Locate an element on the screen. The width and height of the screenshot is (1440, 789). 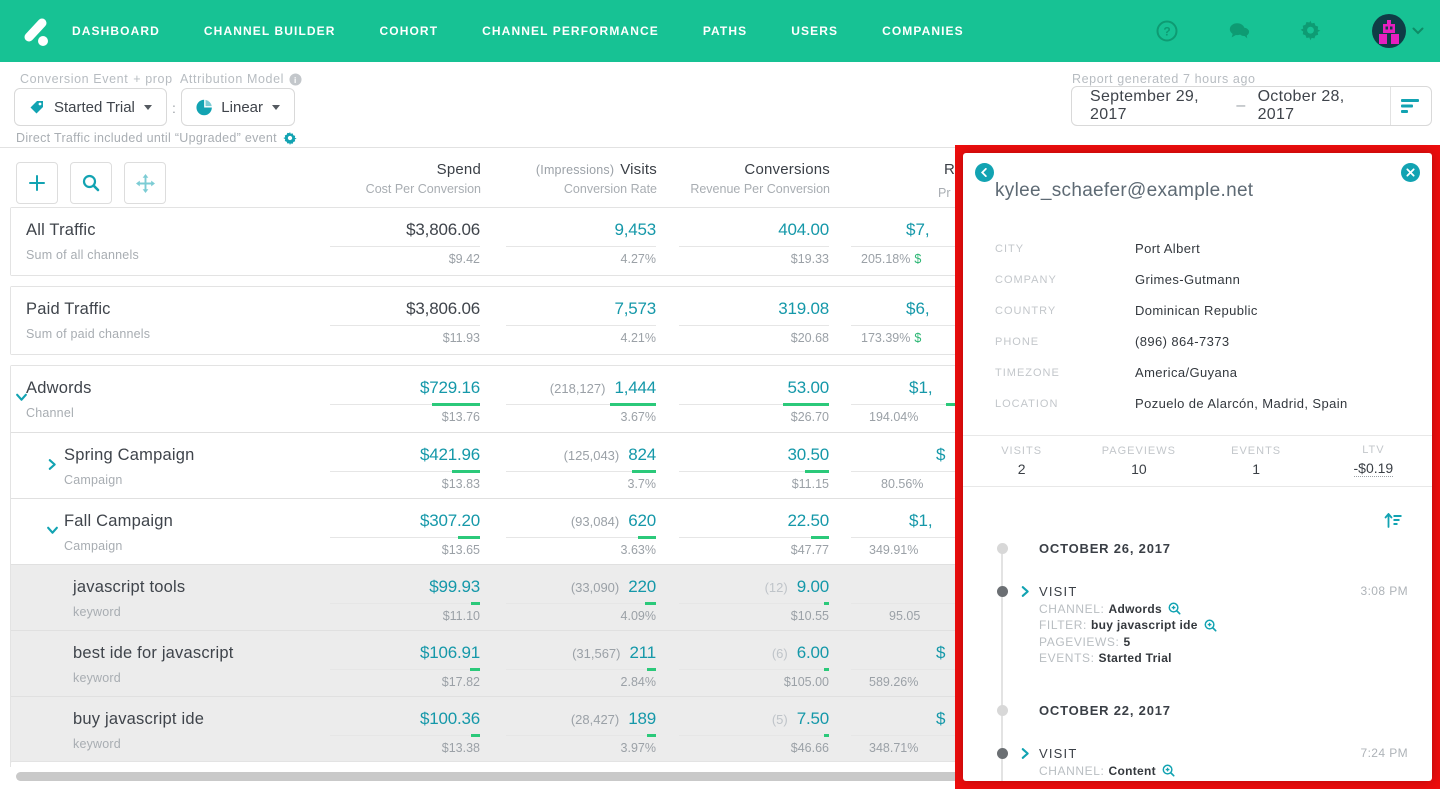
visits-paren: (28,427) is located at coordinates (595, 719).